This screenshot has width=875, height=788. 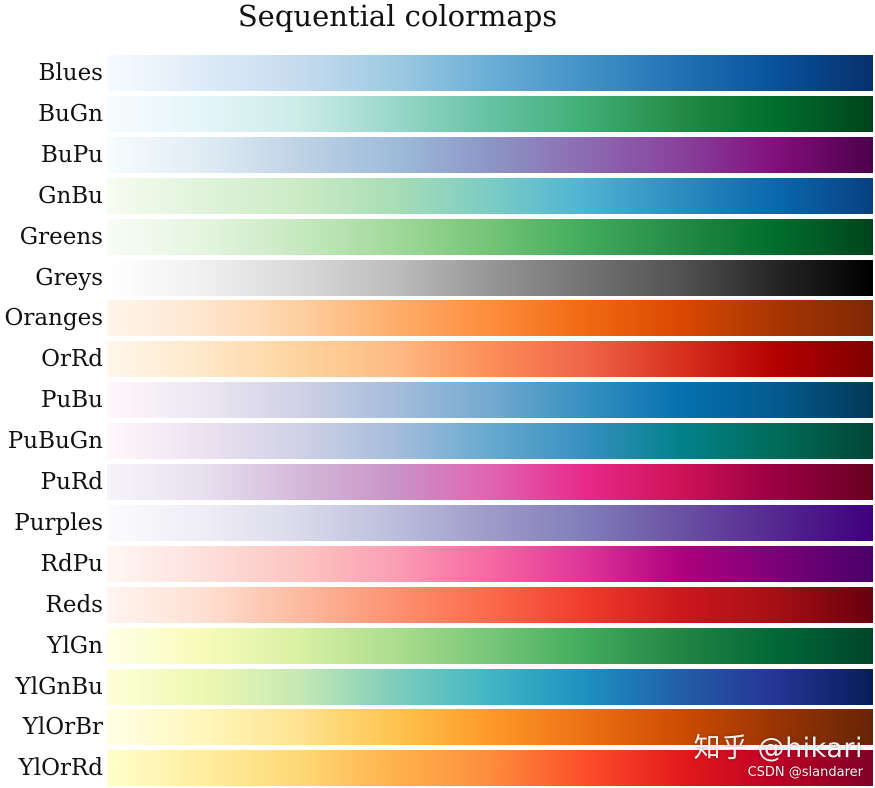 What do you see at coordinates (70, 113) in the screenshot?
I see `colormap-label: BuGn` at bounding box center [70, 113].